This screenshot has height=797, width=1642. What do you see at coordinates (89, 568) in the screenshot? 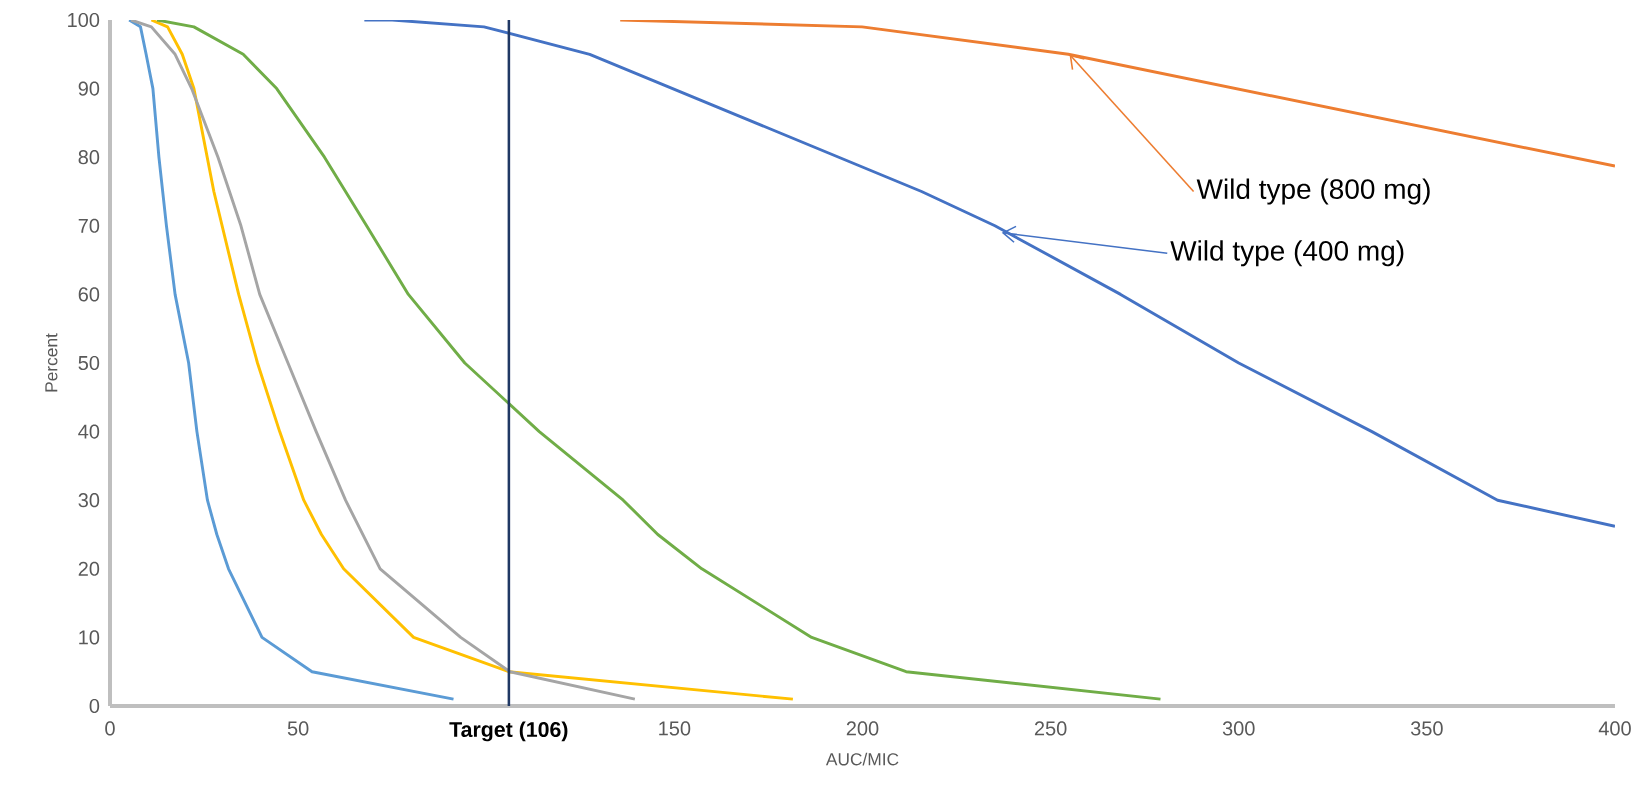
I see `y-tick-label: 20` at bounding box center [89, 568].